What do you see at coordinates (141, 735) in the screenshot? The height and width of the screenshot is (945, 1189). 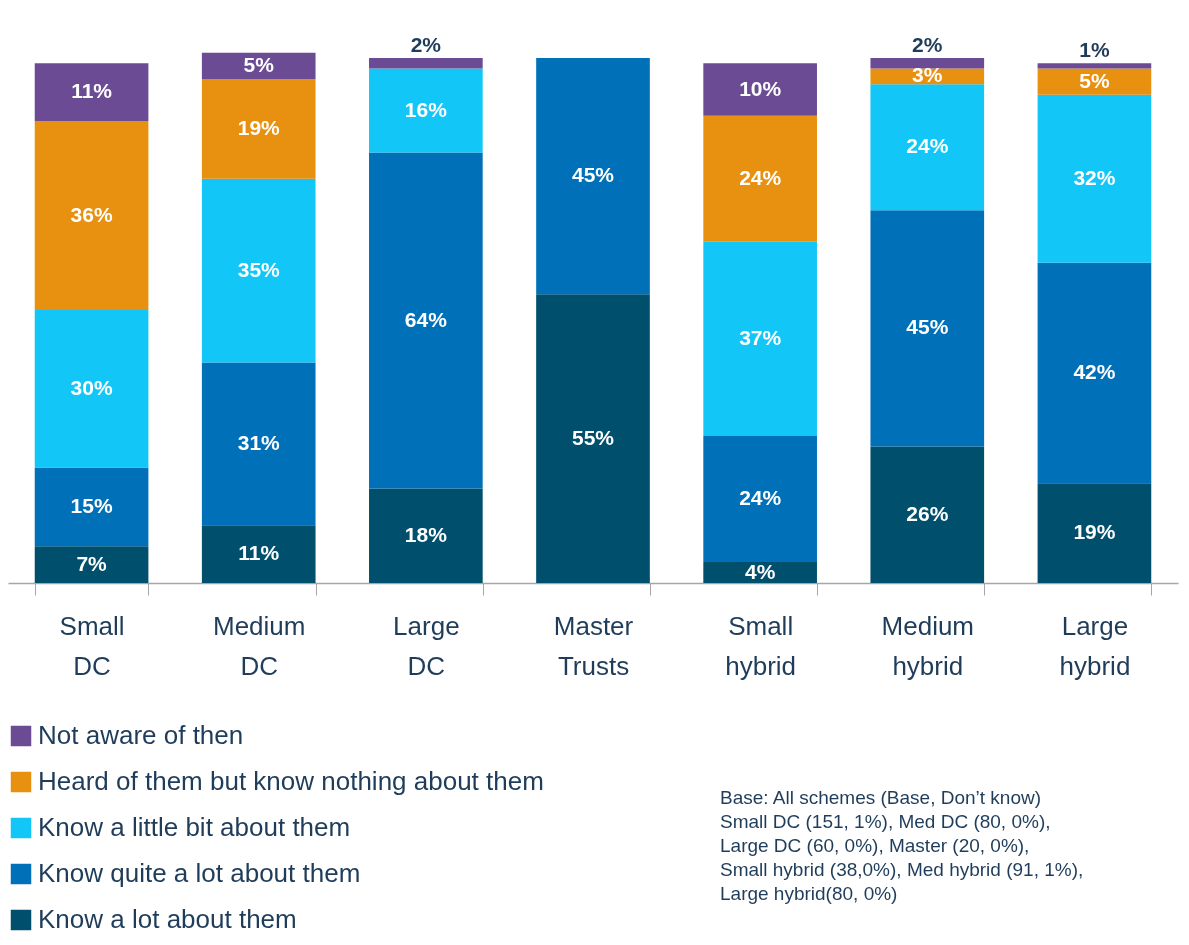 I see `legend-label: Not aware of then` at bounding box center [141, 735].